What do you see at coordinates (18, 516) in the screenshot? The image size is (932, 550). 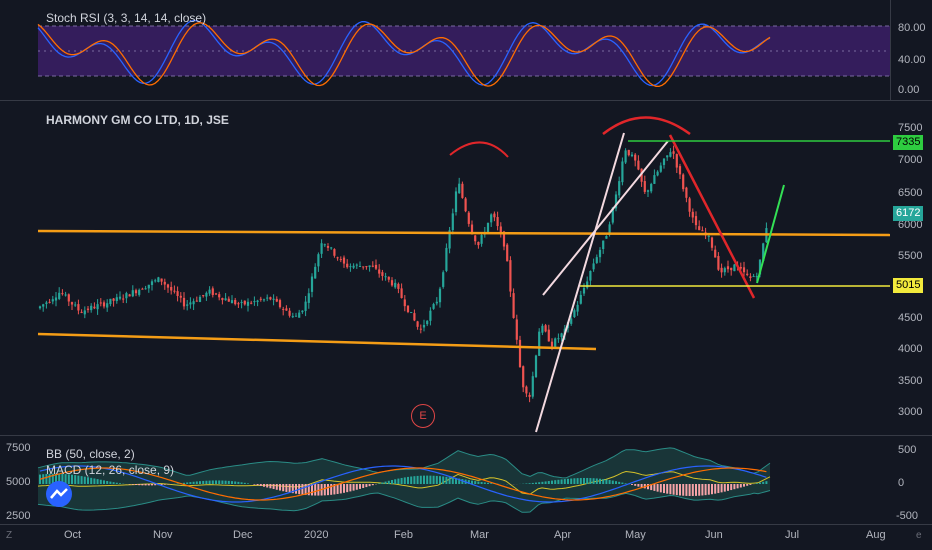 I see `bb-tick-2500: 2500` at bounding box center [18, 516].